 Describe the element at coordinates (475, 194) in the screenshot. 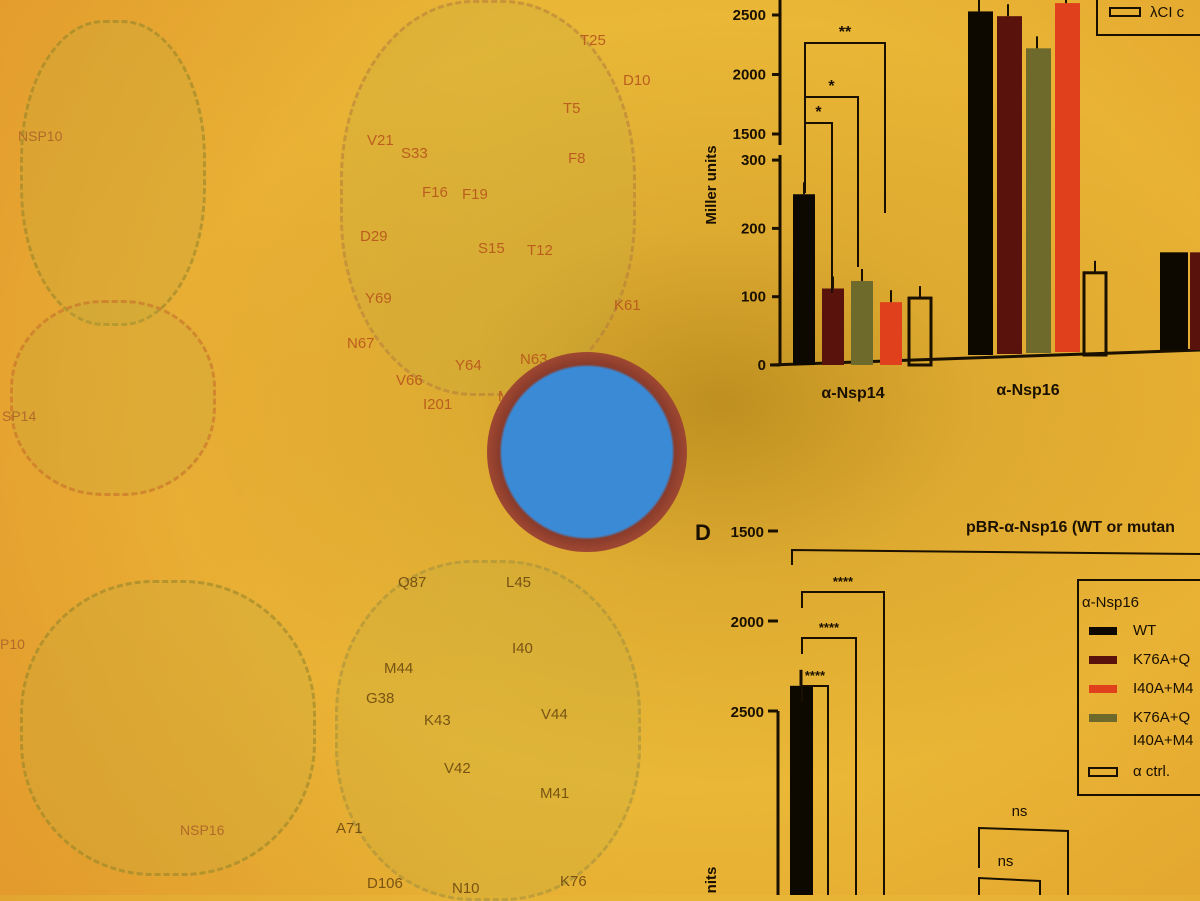

I see `residue-label: F19` at that location.